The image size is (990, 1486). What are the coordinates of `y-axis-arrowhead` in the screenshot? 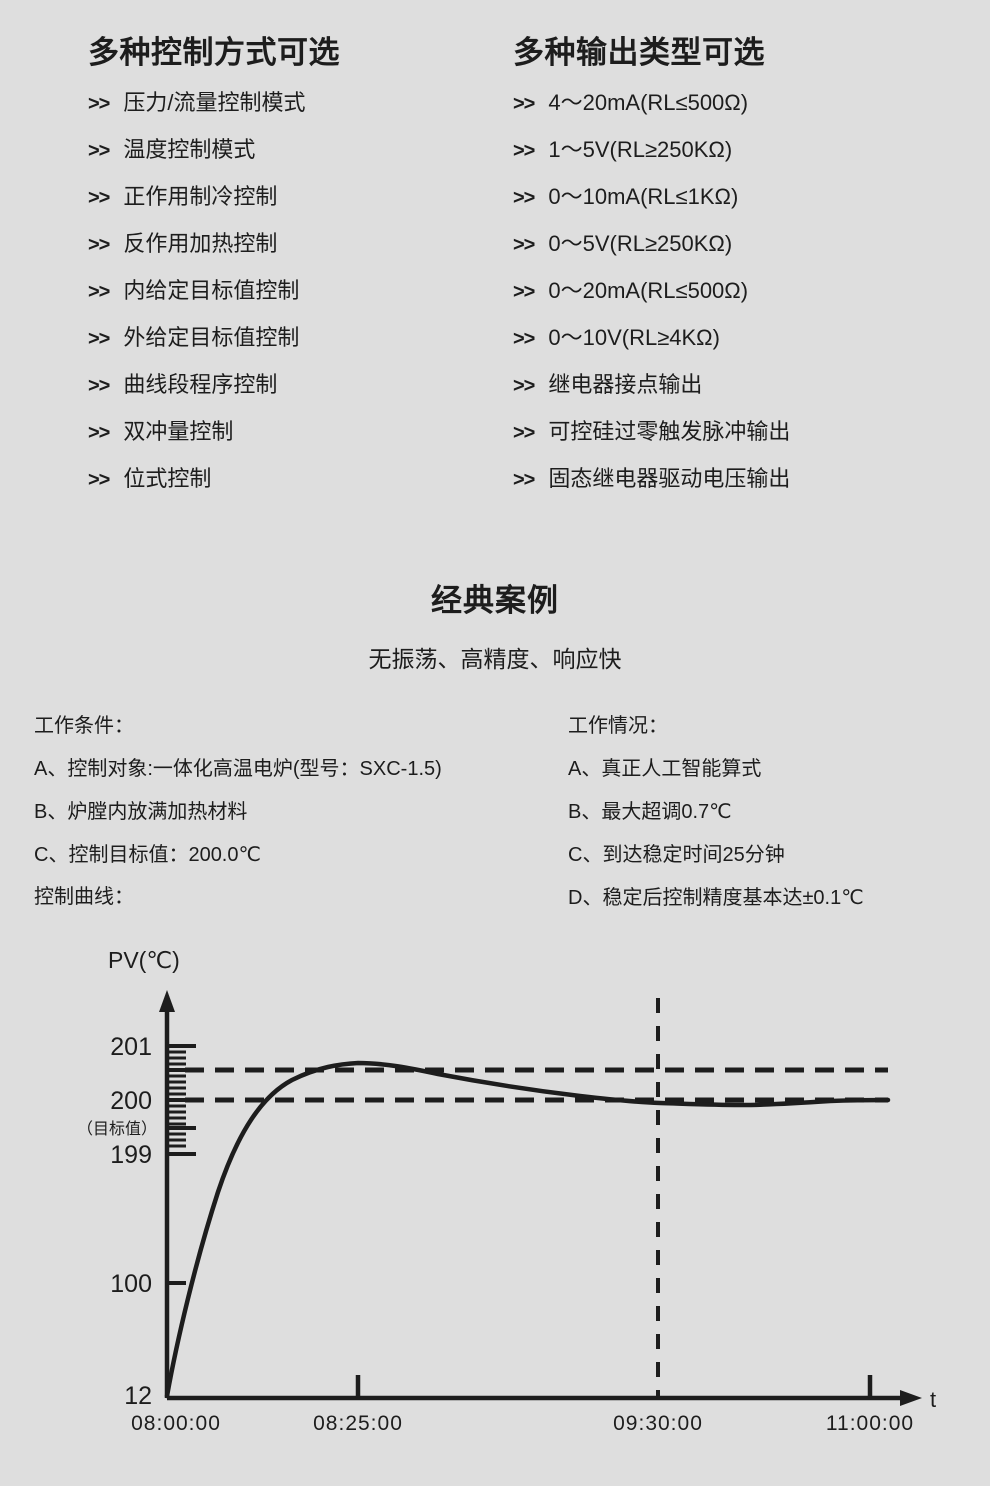 It's located at (167, 1001).